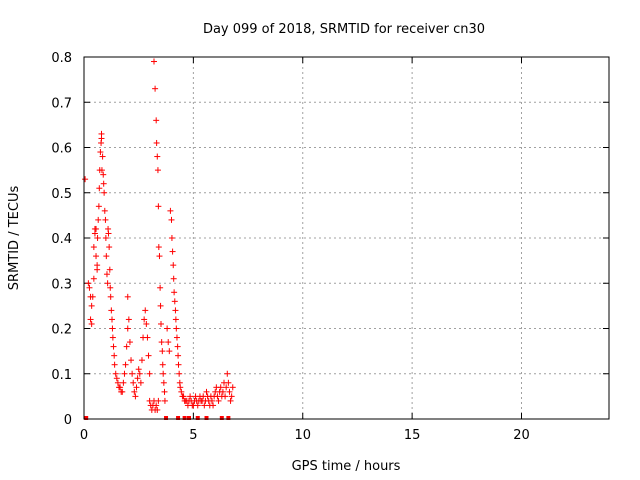  I want to click on y-tick-label: 0.4, so click(61, 239).